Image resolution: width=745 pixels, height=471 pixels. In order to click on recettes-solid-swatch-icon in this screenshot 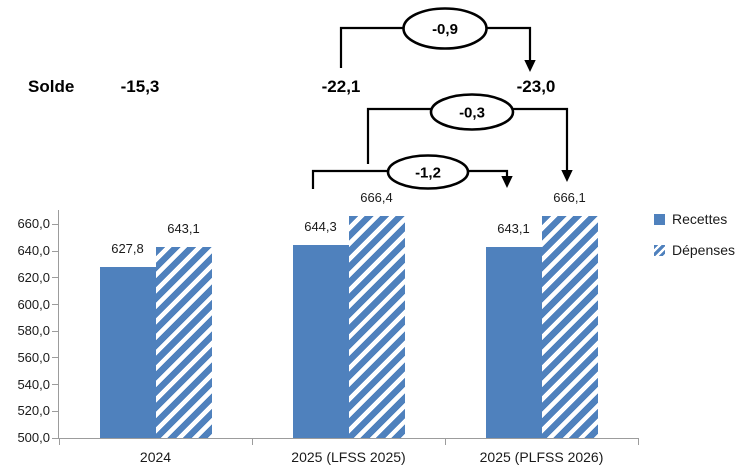, I will do `click(659, 219)`.